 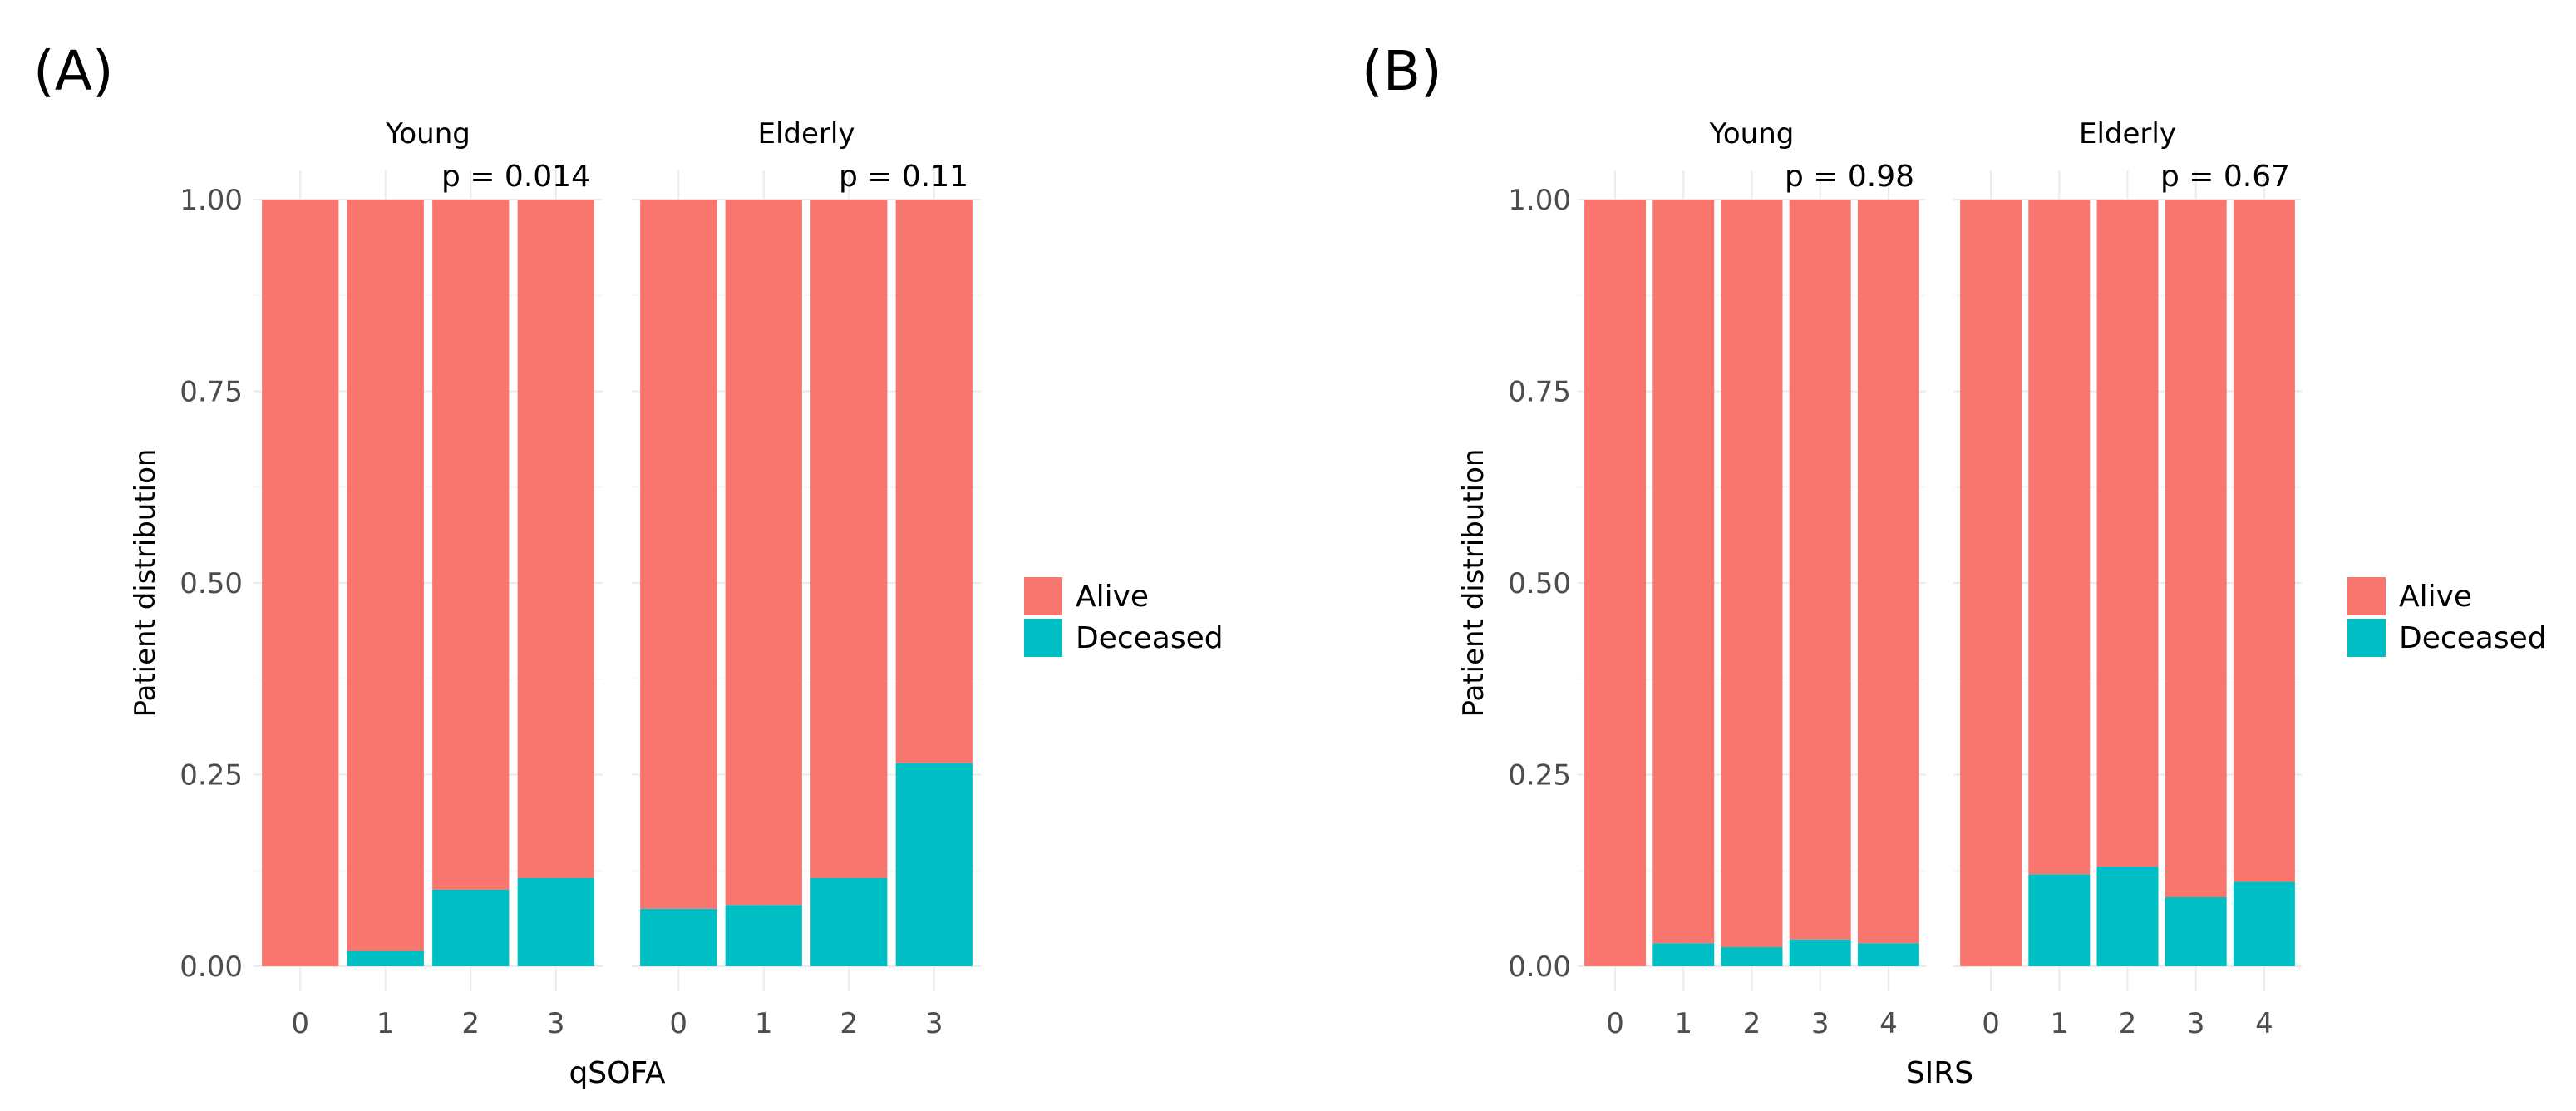 What do you see at coordinates (617, 1073) in the screenshot?
I see `x-axis-title: qSOFA` at bounding box center [617, 1073].